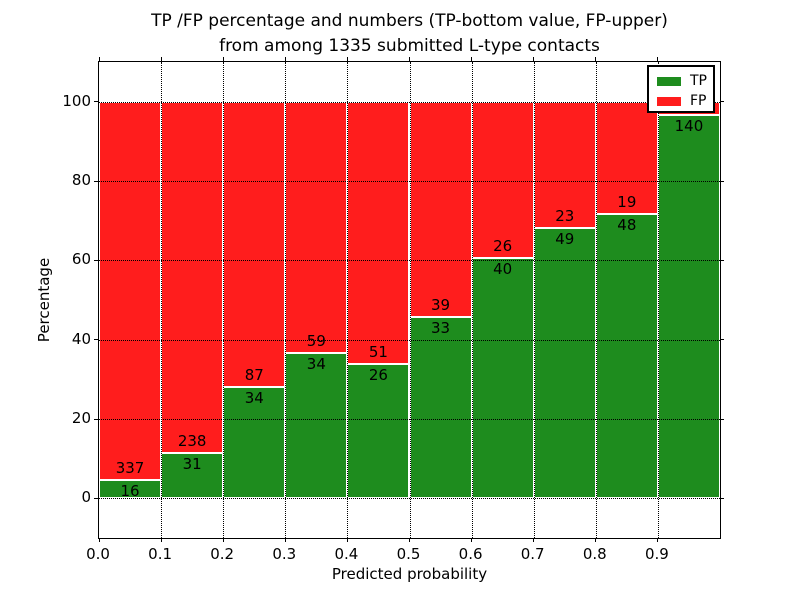 Image resolution: width=800 pixels, height=600 pixels. What do you see at coordinates (627, 202) in the screenshot?
I see `bar-label-fp: 19` at bounding box center [627, 202].